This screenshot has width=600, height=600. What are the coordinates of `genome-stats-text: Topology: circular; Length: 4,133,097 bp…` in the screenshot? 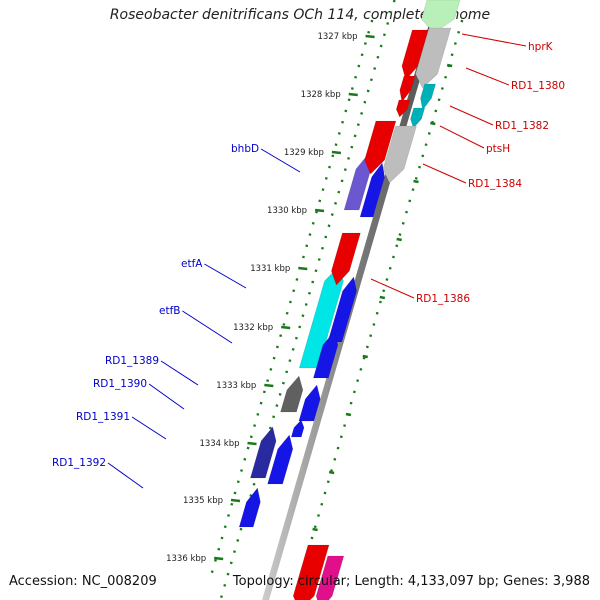 It's located at (411, 581).